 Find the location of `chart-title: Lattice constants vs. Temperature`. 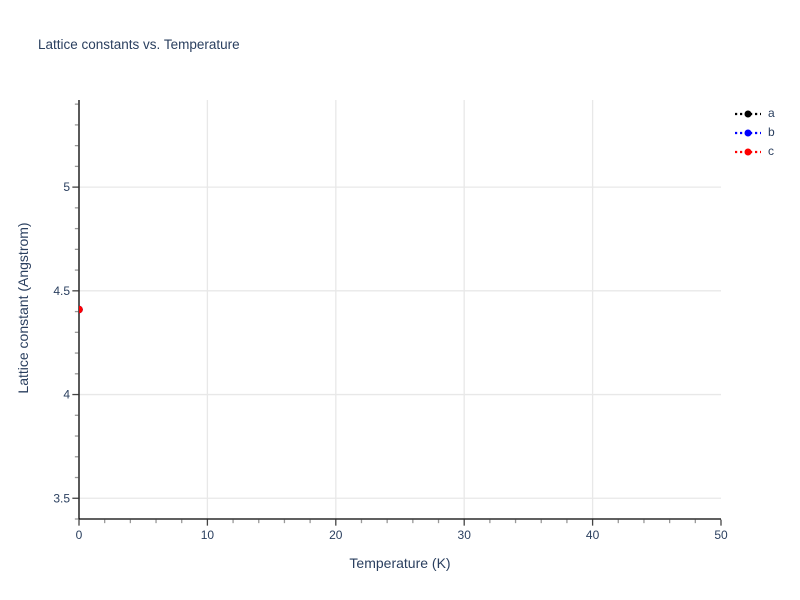

chart-title: Lattice constants vs. Temperature is located at coordinates (139, 44).